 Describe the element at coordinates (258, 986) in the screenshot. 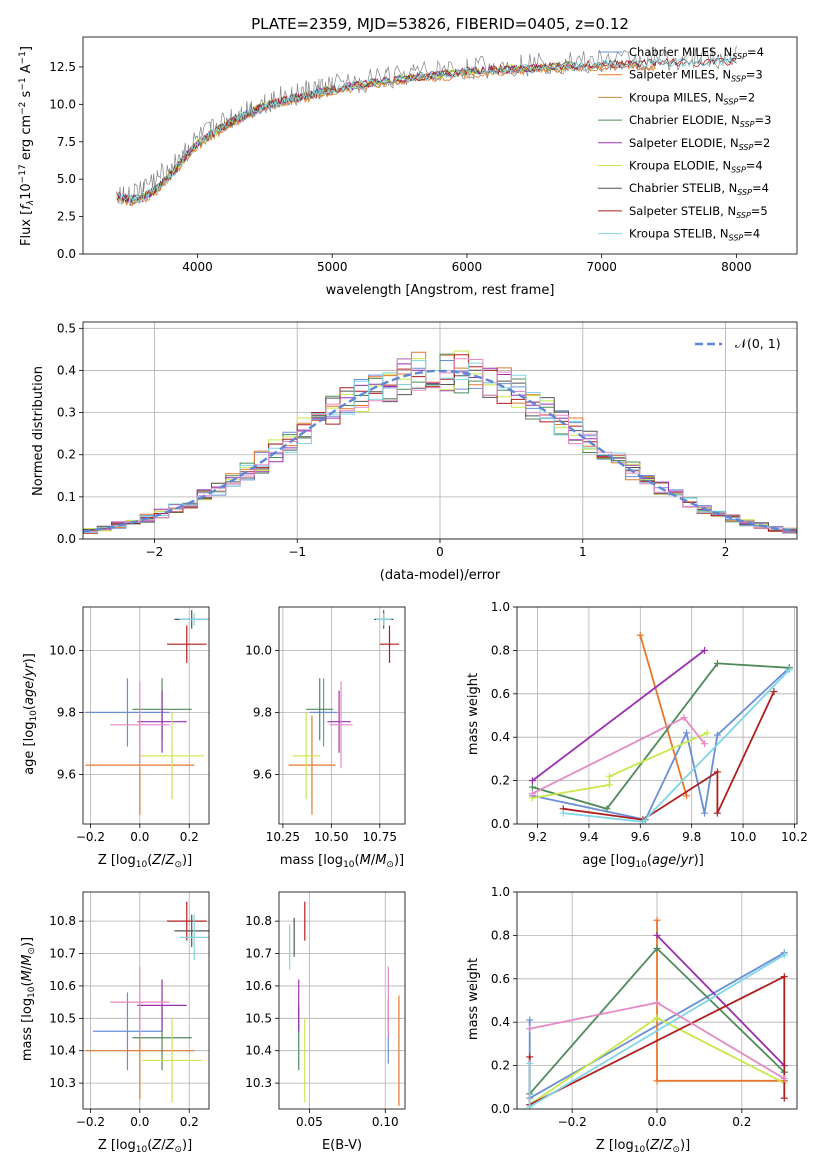

I see `p7-ytick-label: 10.6` at that location.